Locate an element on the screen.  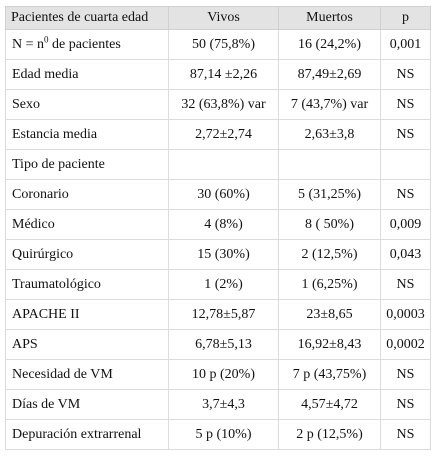
row-label-text: Coronario is located at coordinates (40, 194).